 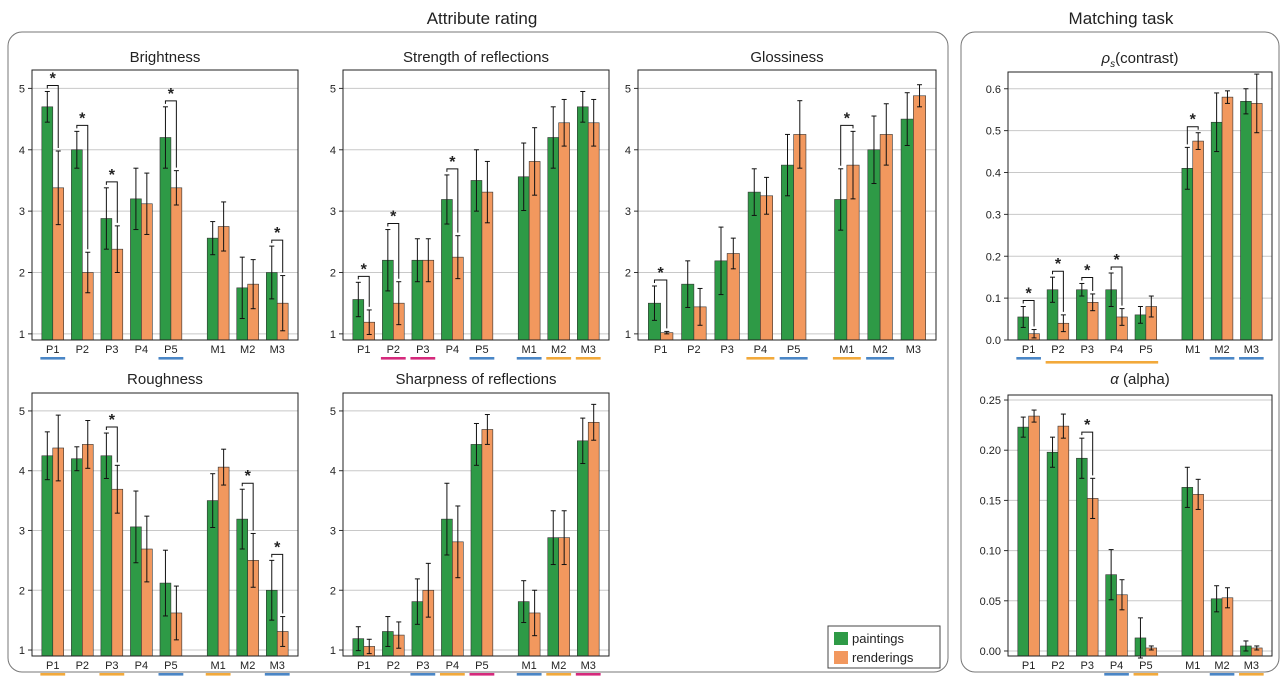 I want to click on chart-panel-4: 1 2 3 4 5 Roughness P1 P2 * P3 P4 P5 M1 * M2 * M3, so click(x=159, y=523).